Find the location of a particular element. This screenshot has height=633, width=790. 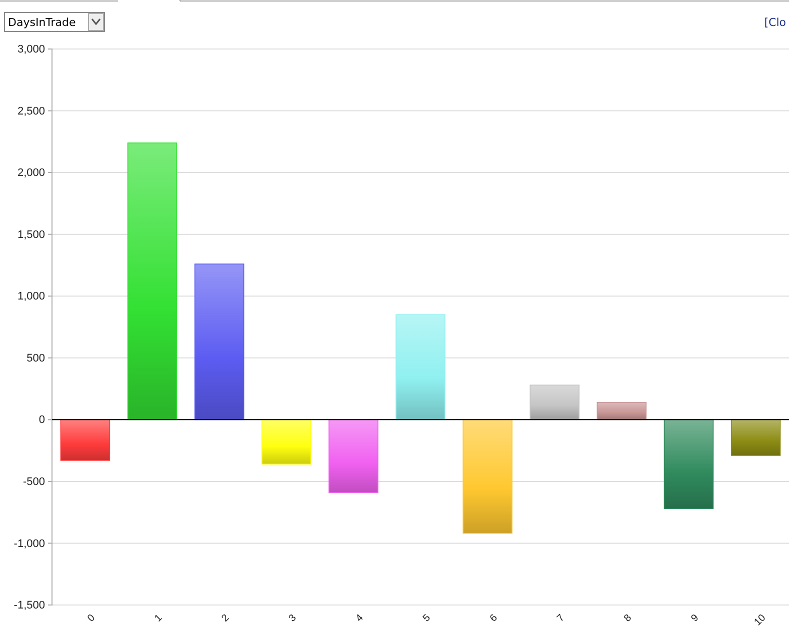

x-tick-label: 10 is located at coordinates (760, 620).